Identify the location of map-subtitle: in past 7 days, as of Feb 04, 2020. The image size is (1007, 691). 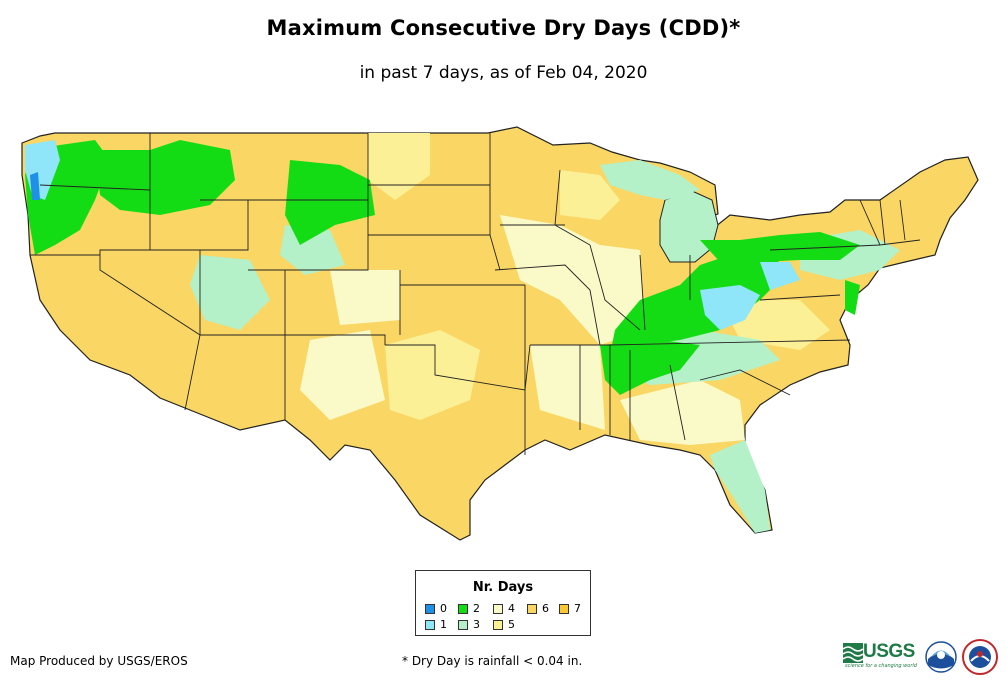
(503, 73).